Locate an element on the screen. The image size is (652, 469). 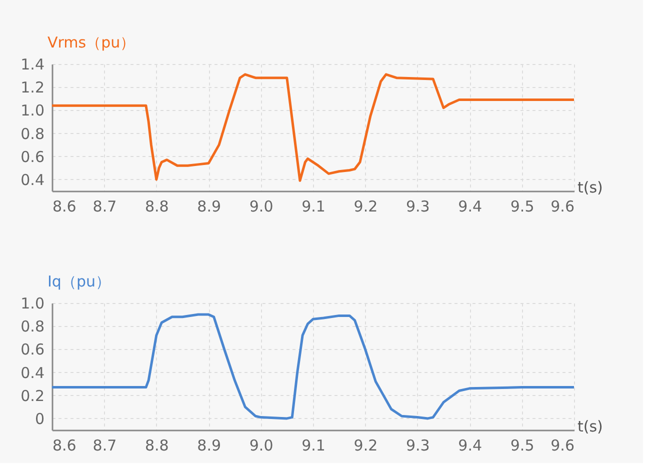
y-axis-title: Vrms（pu） is located at coordinates (92, 43).